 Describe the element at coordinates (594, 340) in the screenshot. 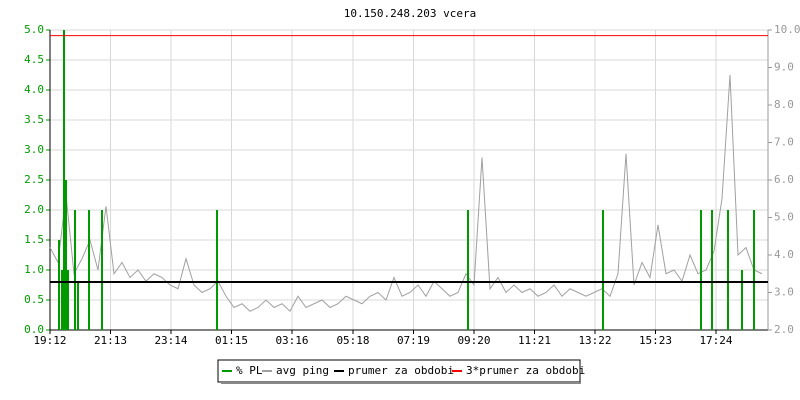

I see `x-tick-label: 13:22` at that location.